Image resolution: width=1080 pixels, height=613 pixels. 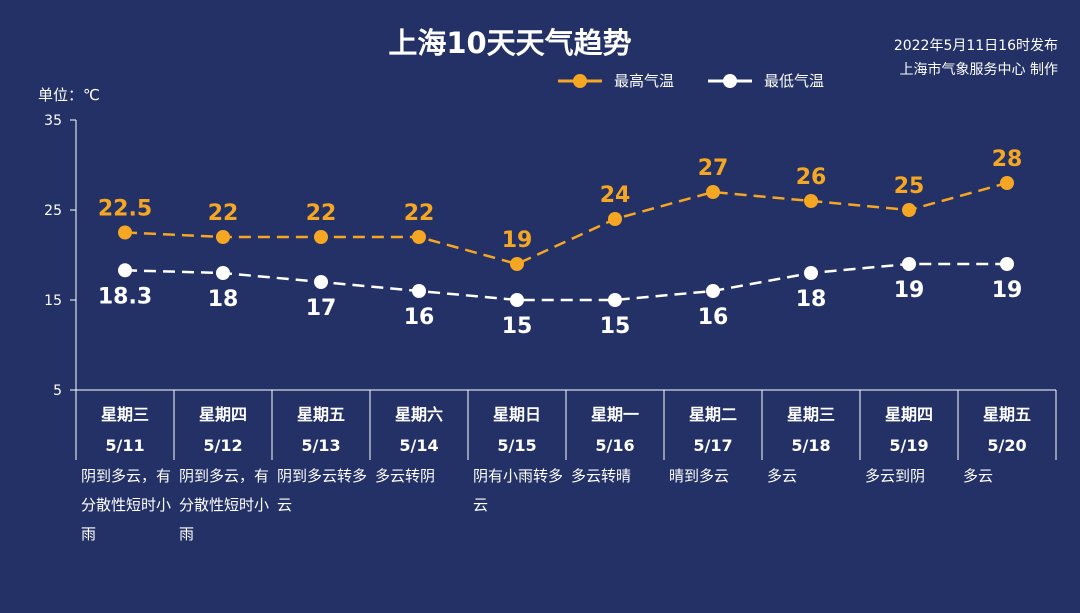 What do you see at coordinates (810, 445) in the screenshot?
I see `date-label: 5/18` at bounding box center [810, 445].